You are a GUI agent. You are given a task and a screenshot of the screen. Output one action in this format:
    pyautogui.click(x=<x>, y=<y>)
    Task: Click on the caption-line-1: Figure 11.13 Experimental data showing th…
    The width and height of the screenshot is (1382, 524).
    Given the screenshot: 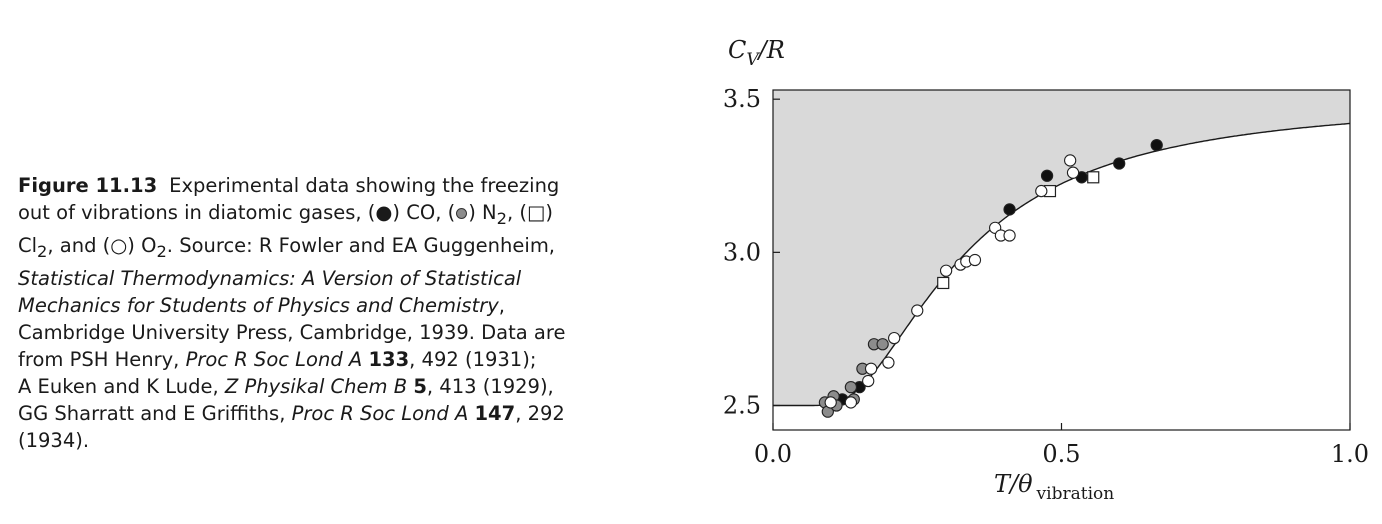 What is the action you would take?
    pyautogui.click(x=289, y=185)
    